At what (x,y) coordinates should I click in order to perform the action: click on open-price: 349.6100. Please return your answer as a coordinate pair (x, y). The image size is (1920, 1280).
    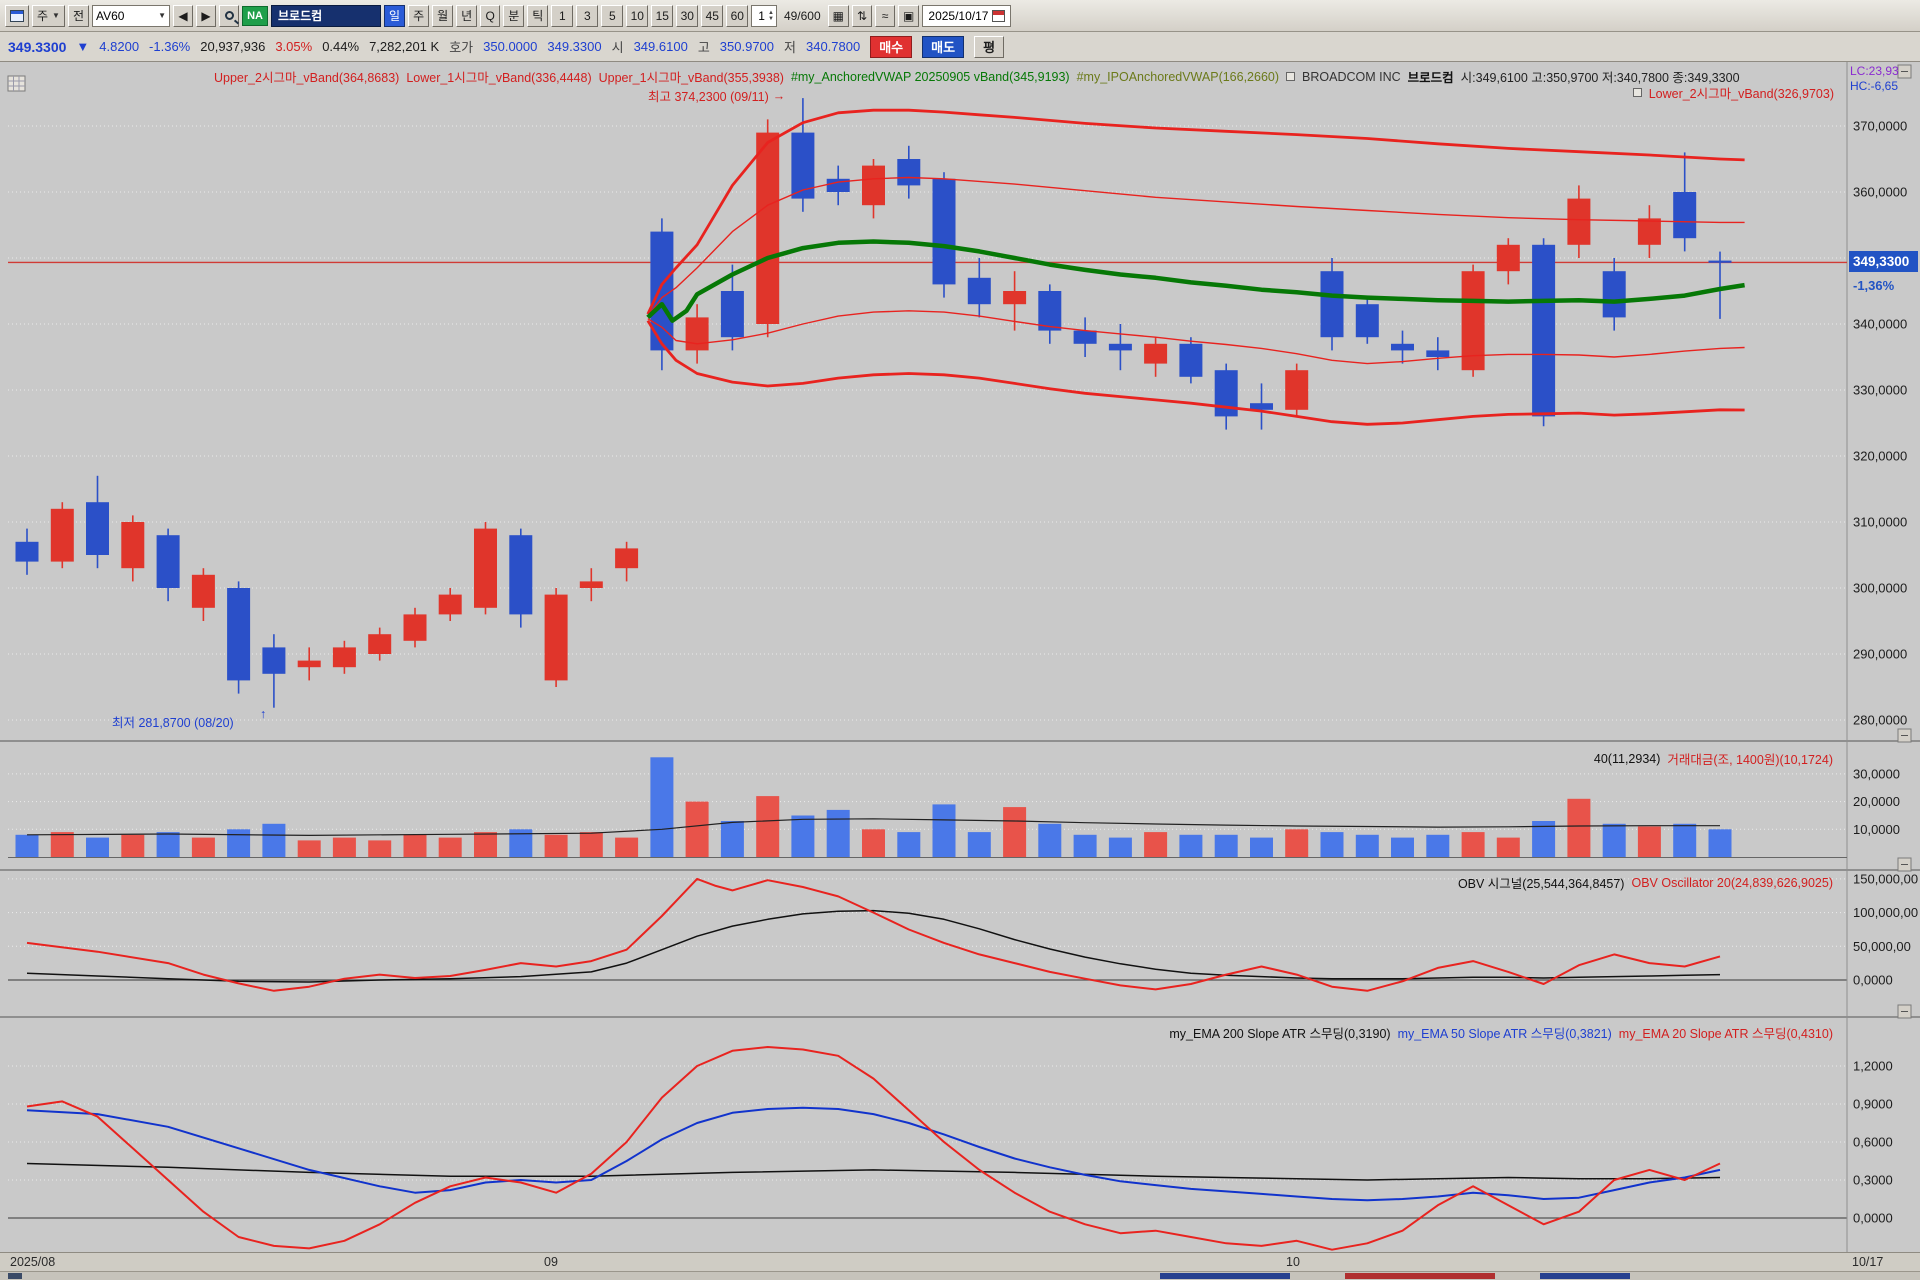
    Looking at the image, I should click on (660, 46).